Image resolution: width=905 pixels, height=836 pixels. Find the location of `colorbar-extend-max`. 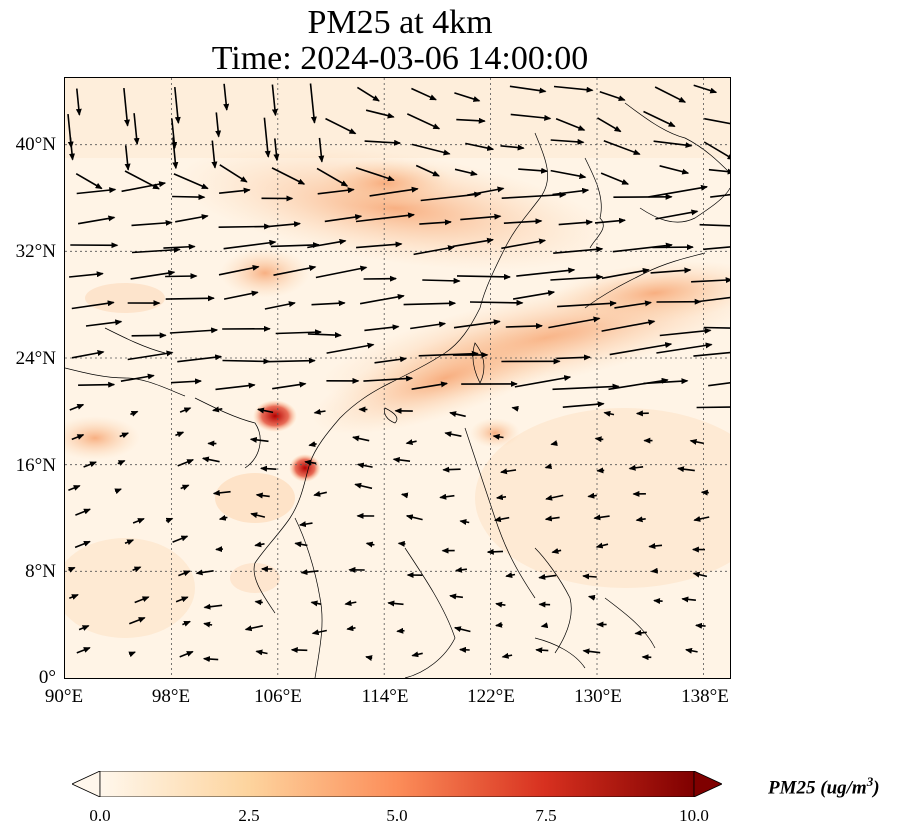

colorbar-extend-max is located at coordinates (707, 784).